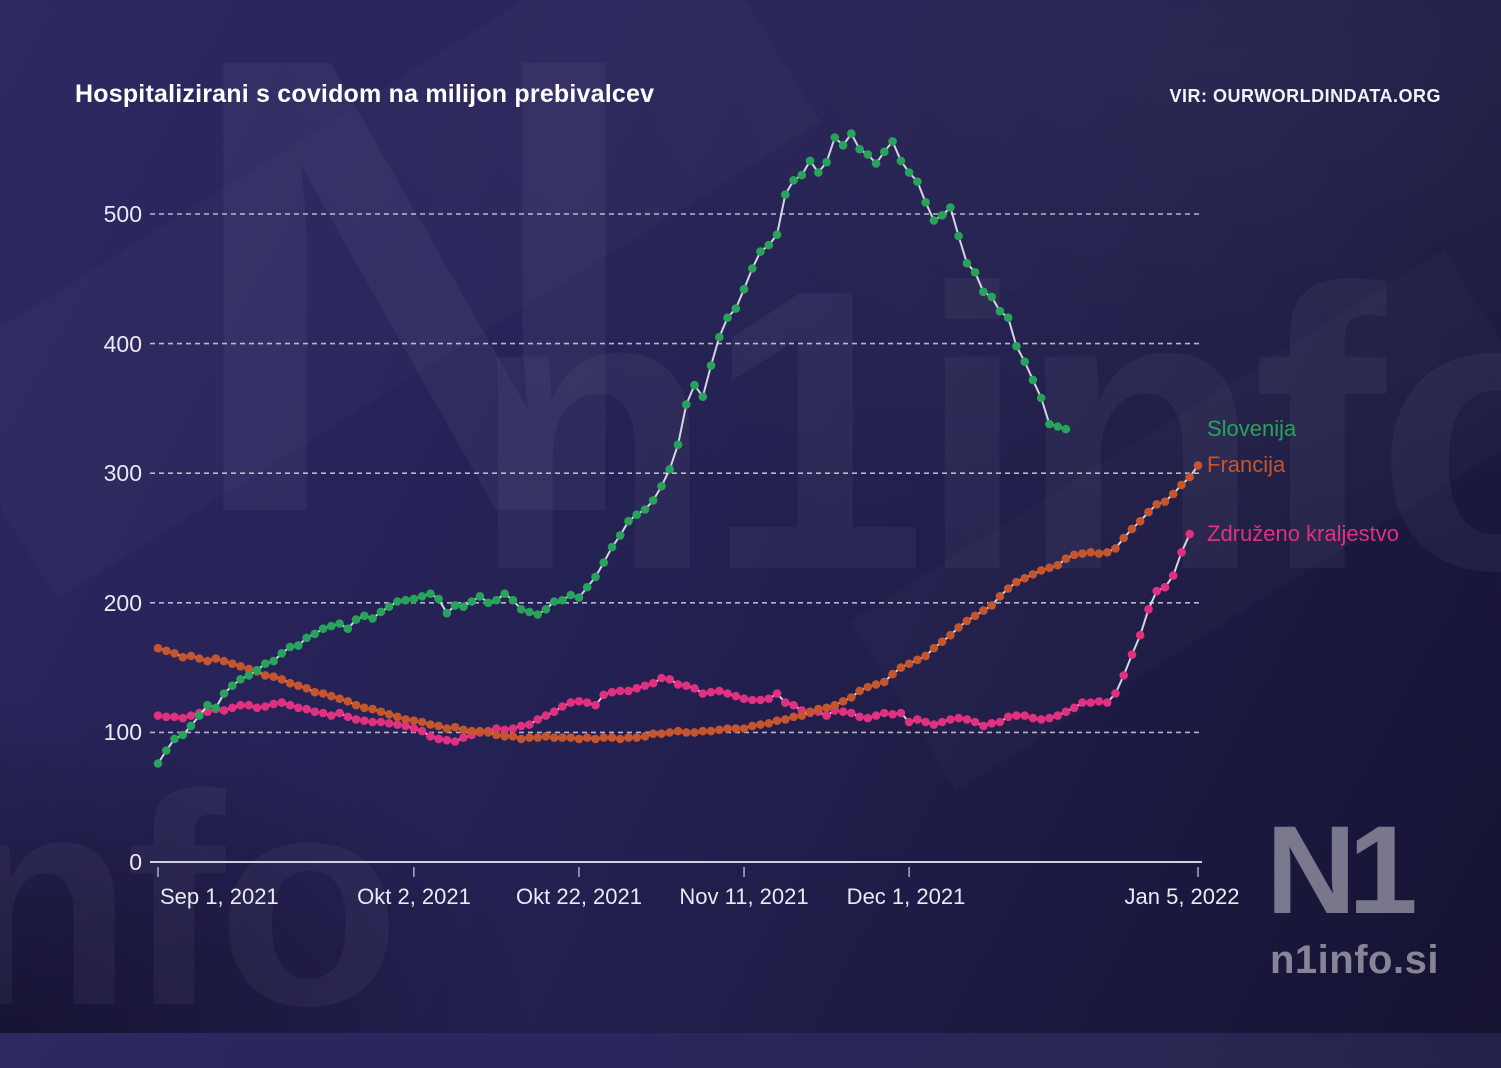  Describe the element at coordinates (414, 896) in the screenshot. I see `x-axis-label-okt2: Okt 2, 2021` at that location.